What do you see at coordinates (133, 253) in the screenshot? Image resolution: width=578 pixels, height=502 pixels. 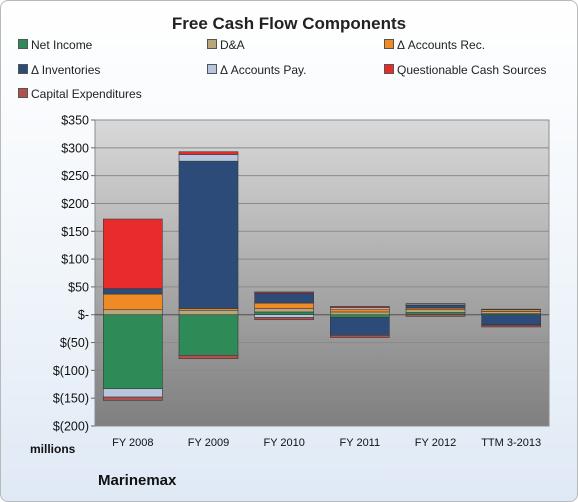 I see `bar-questionable-cash-sources-fy-2008` at bounding box center [133, 253].